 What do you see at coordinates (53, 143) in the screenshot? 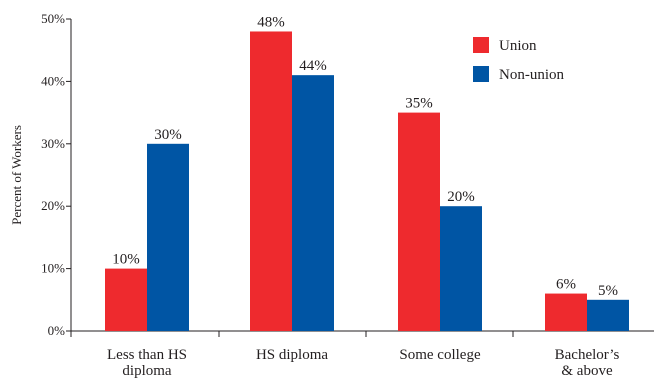
I see `y-tick-label: 30%` at bounding box center [53, 143].